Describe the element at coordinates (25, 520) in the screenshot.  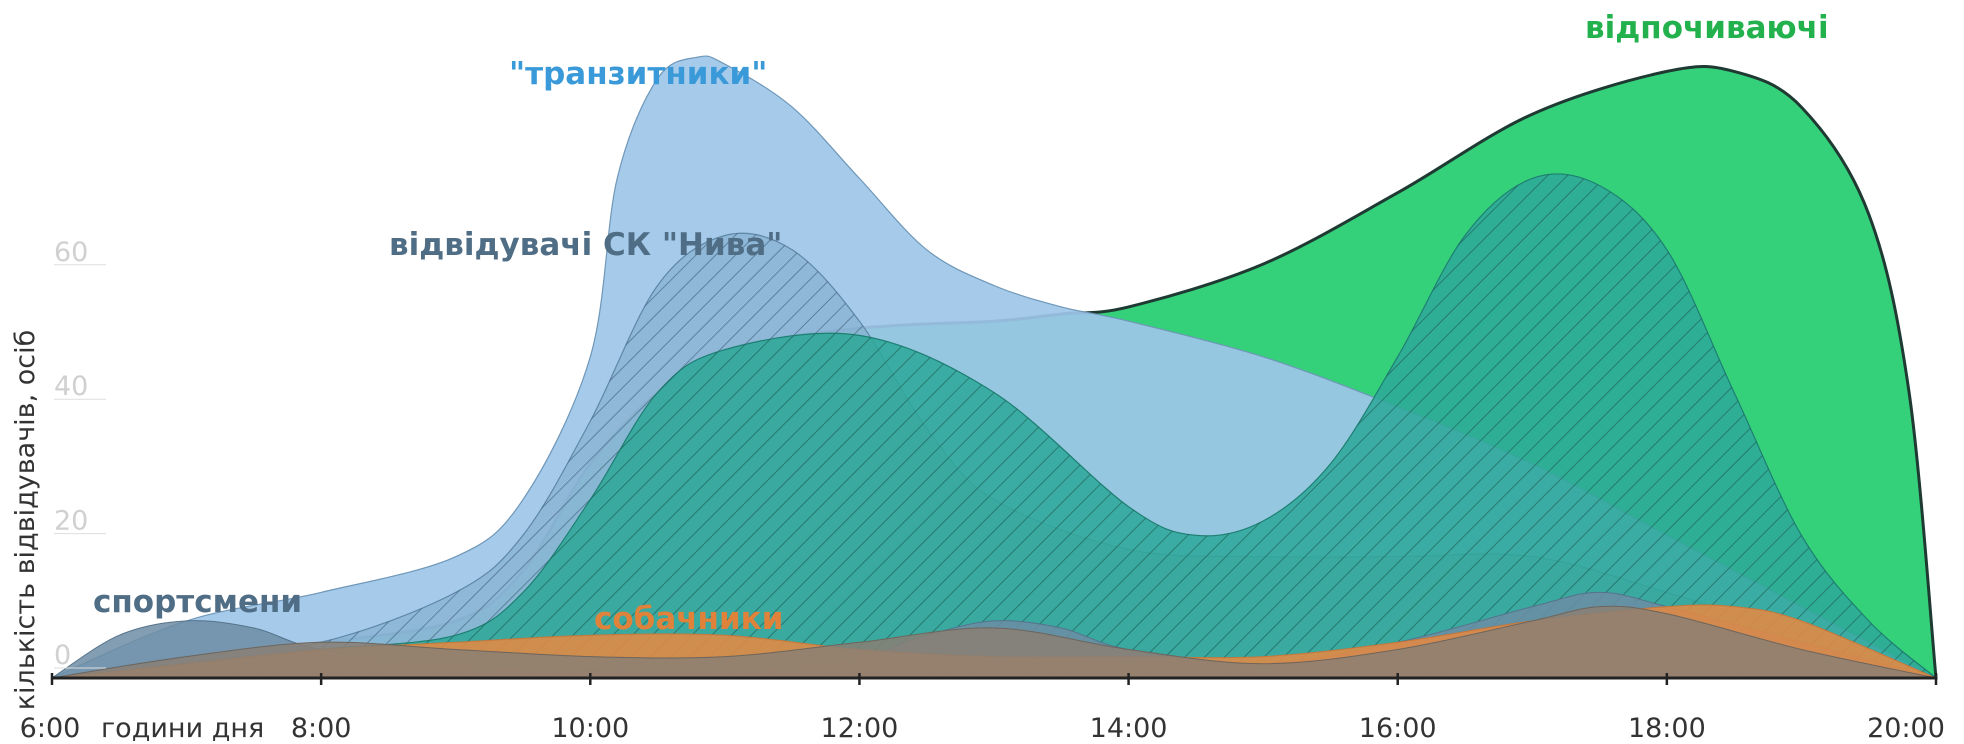
I see `y-axis-label: кількість відвідувачів, осіб` at that location.